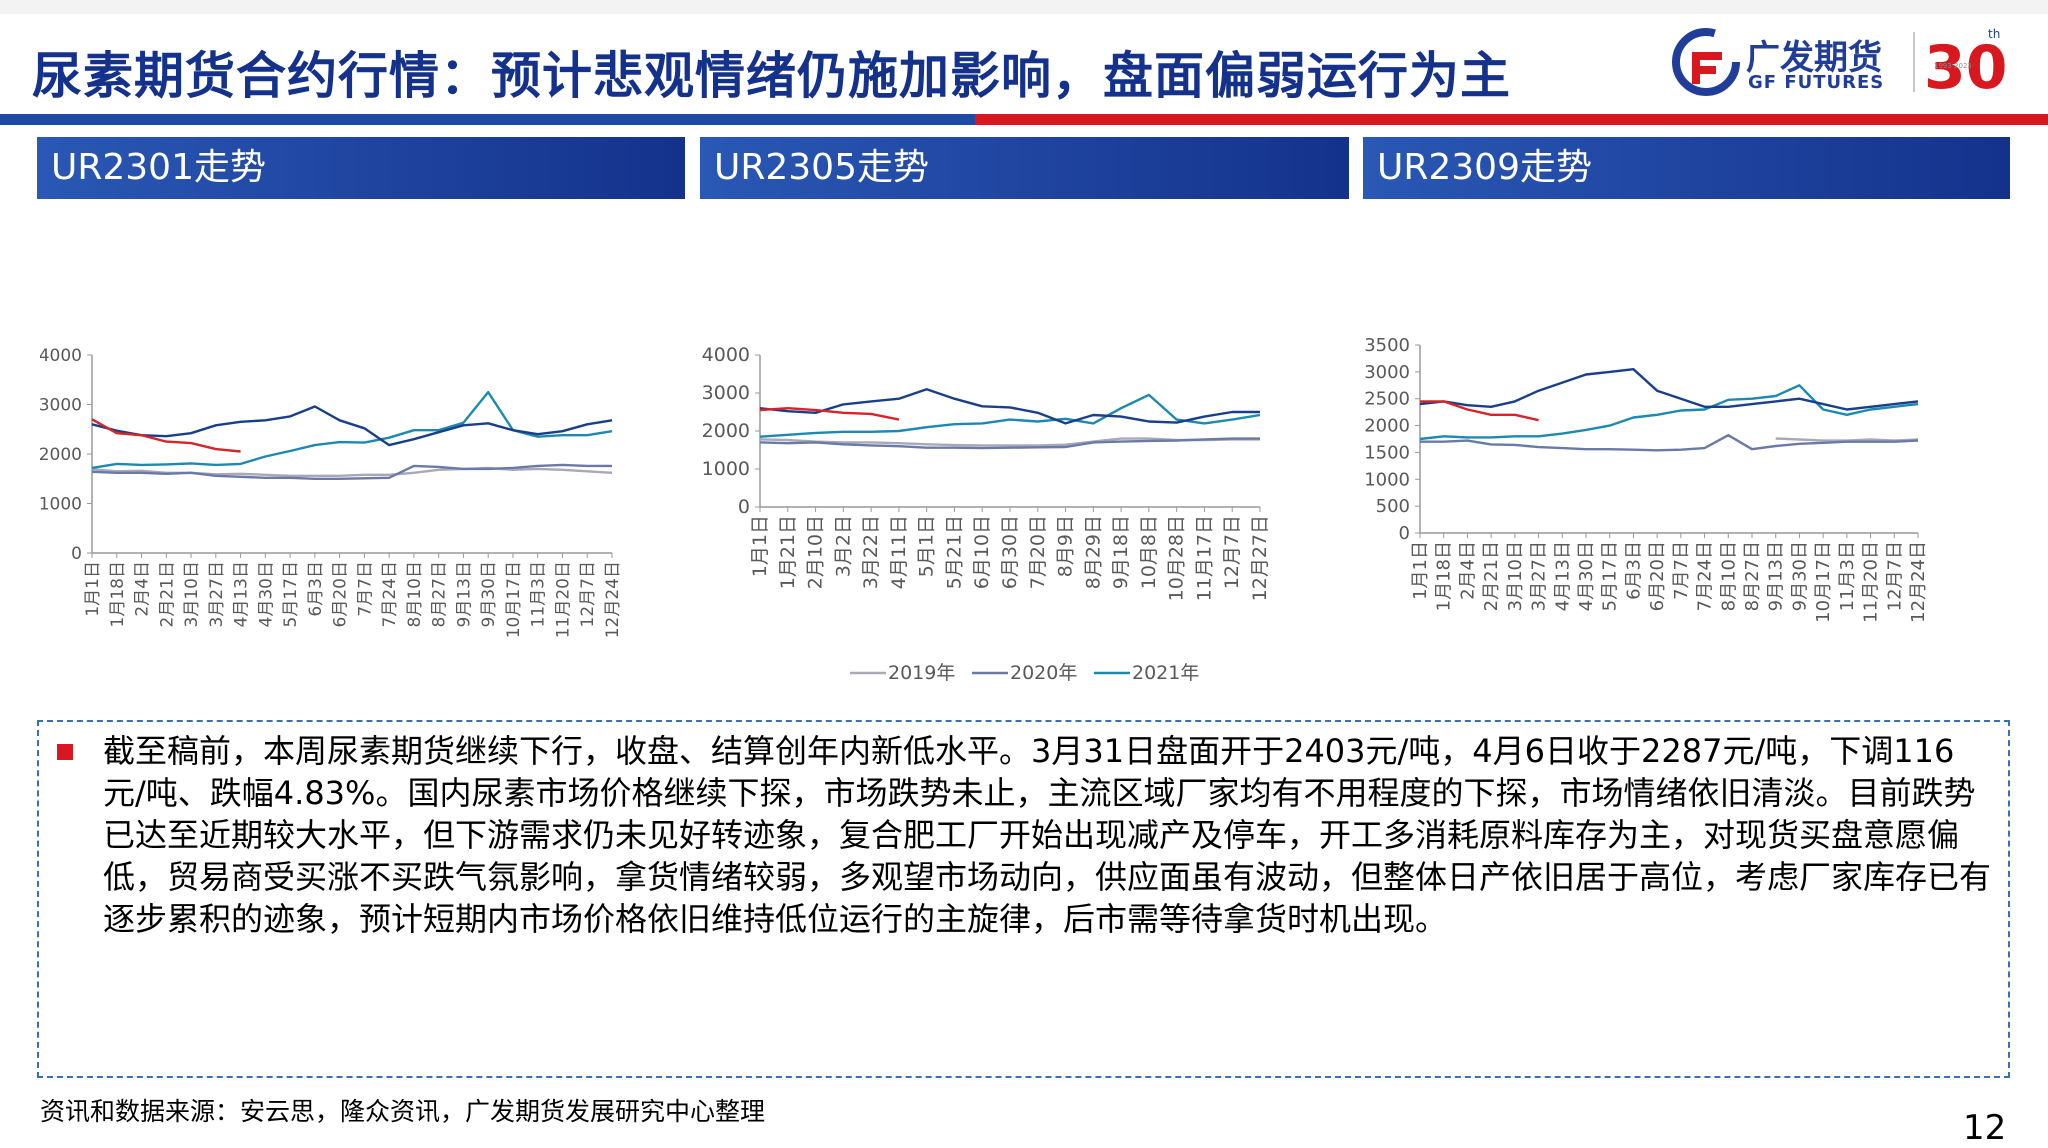  I want to click on svg-text: 30, so click(1966, 67).